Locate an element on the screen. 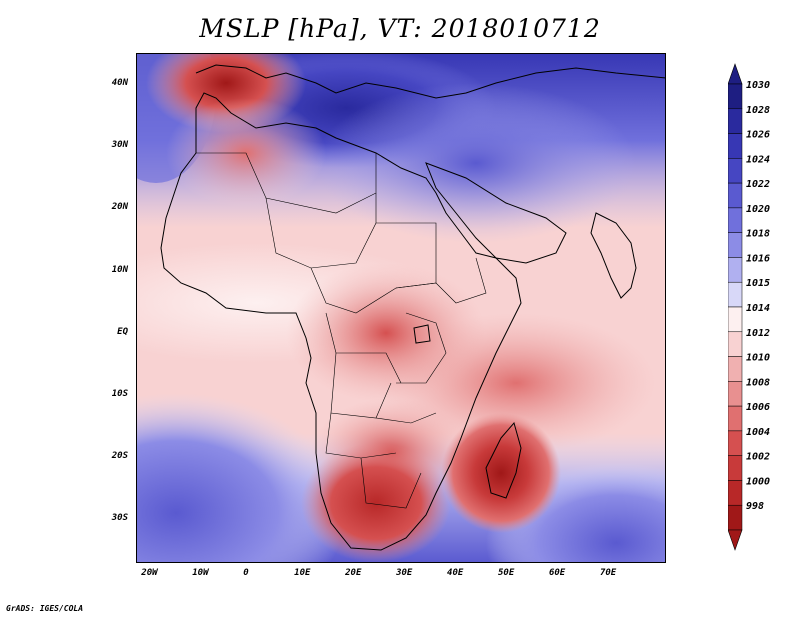 The image size is (800, 618). x-tick-label: 40E is located at coordinates (455, 573).